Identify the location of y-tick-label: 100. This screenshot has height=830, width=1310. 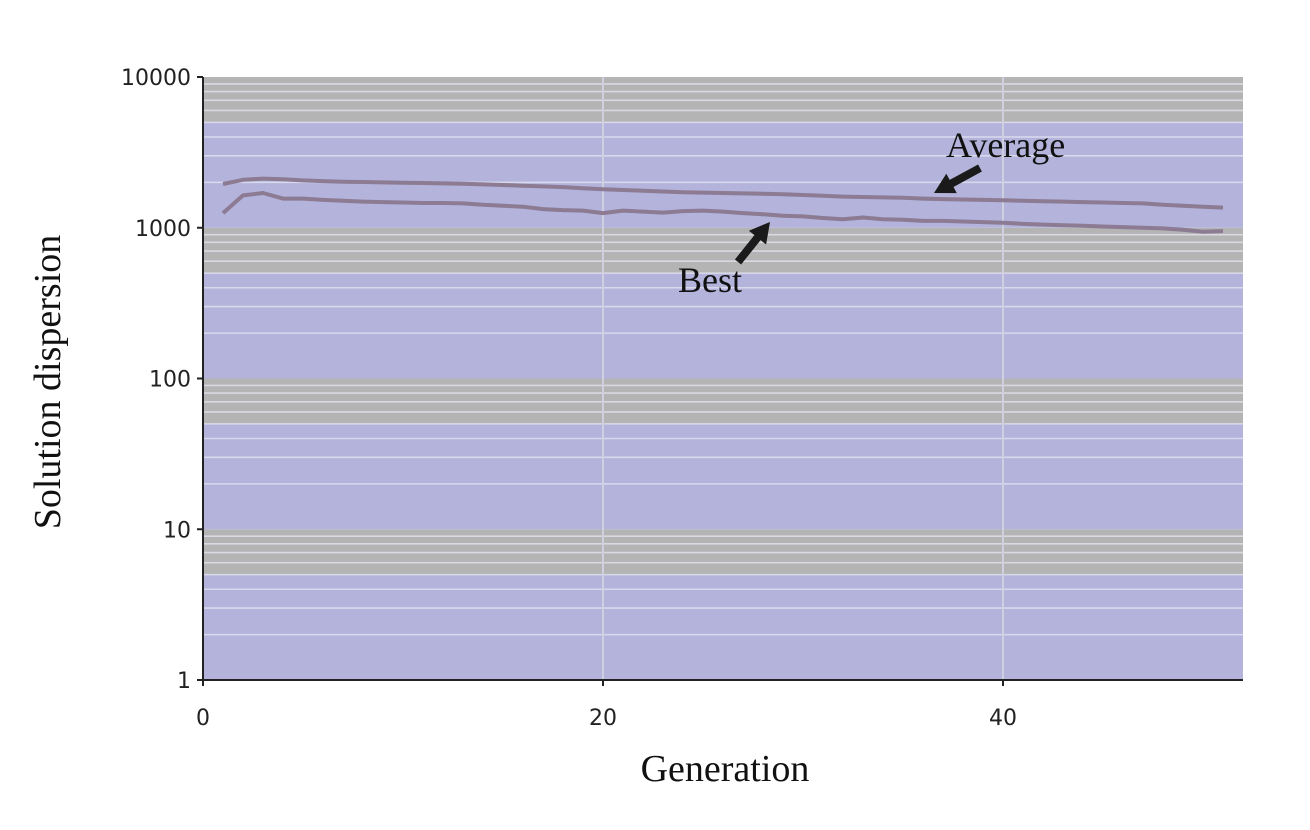
(170, 380).